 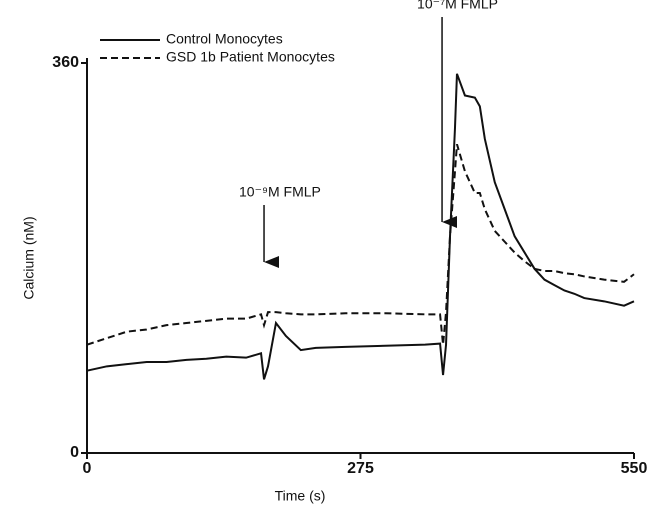 I want to click on y-tick-label: 0, so click(x=74, y=452).